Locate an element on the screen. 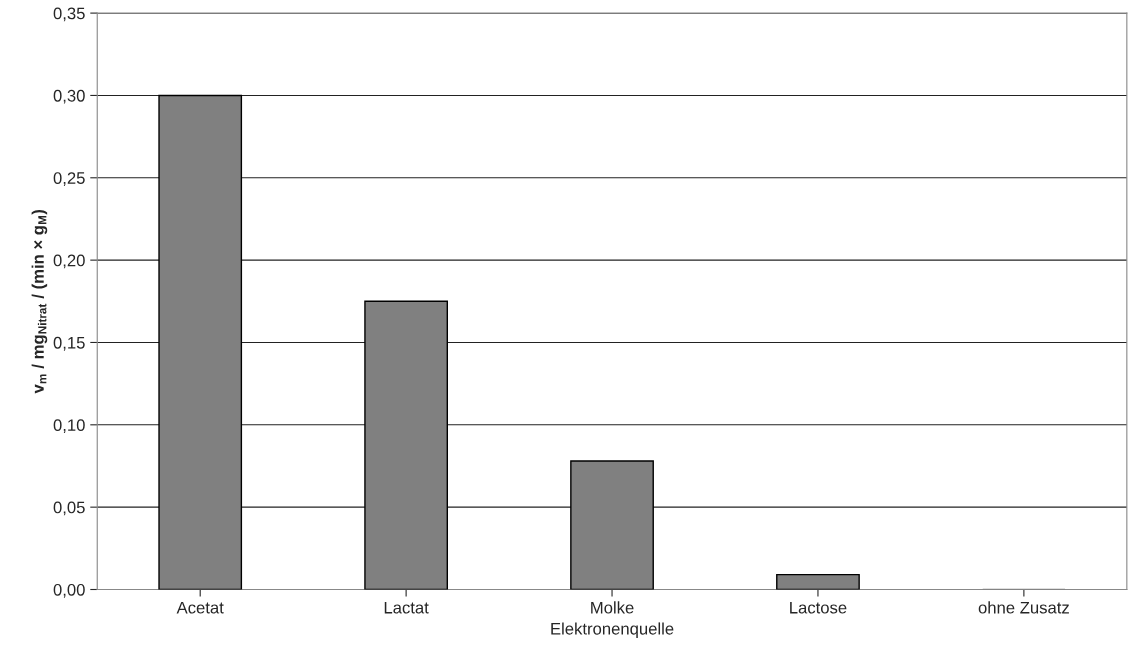 This screenshot has width=1144, height=655. y-tick-label: 0,05 is located at coordinates (69, 508).